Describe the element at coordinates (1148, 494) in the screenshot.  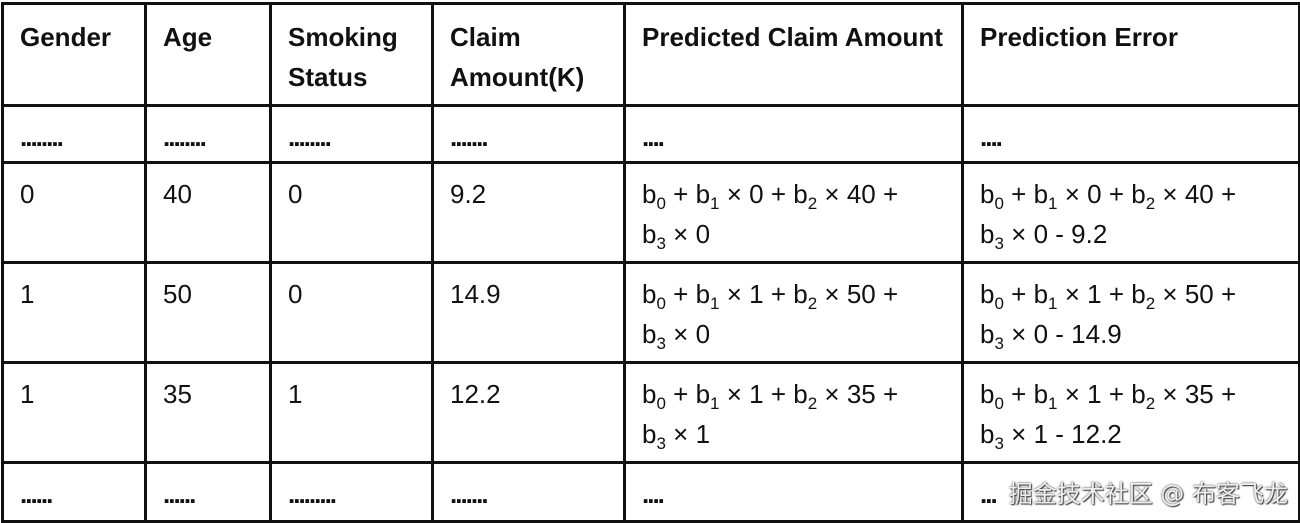
I see `watermark: 掘金技术社区 @ 布客飞龙` at that location.